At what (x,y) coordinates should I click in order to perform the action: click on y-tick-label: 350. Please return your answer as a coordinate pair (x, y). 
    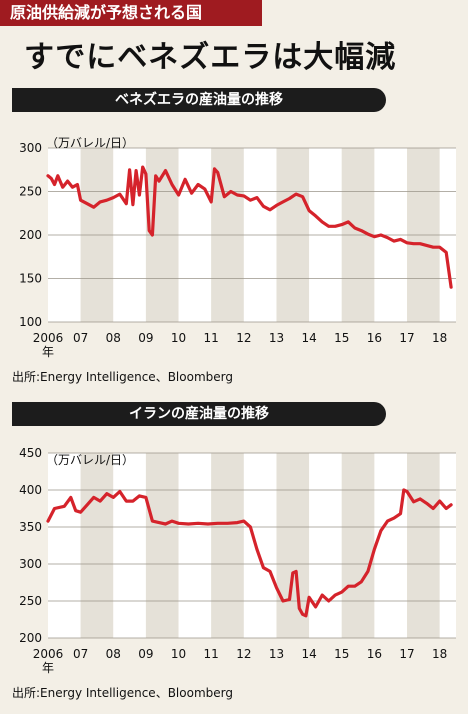
    Looking at the image, I should click on (30, 527).